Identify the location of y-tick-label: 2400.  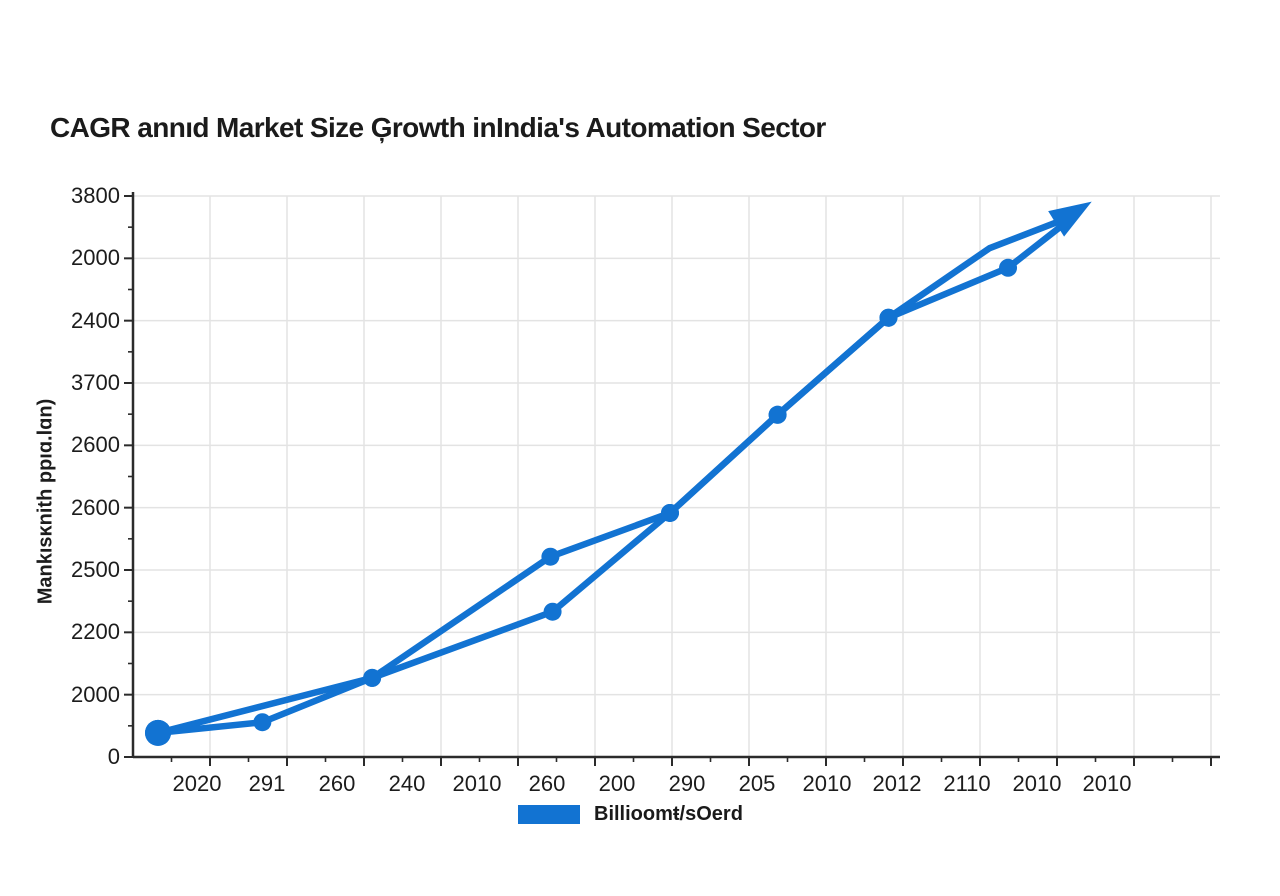
(95, 320).